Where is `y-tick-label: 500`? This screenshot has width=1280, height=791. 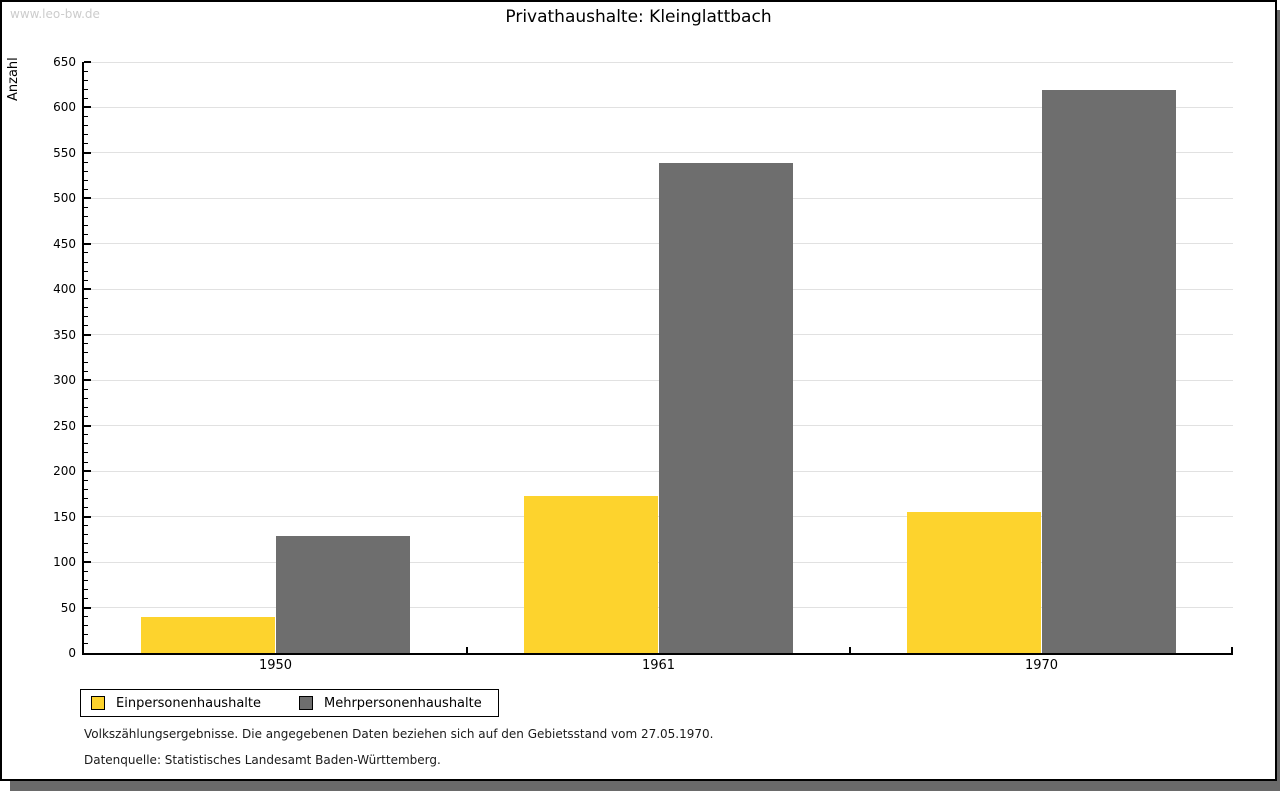 y-tick-label: 500 is located at coordinates (64, 198).